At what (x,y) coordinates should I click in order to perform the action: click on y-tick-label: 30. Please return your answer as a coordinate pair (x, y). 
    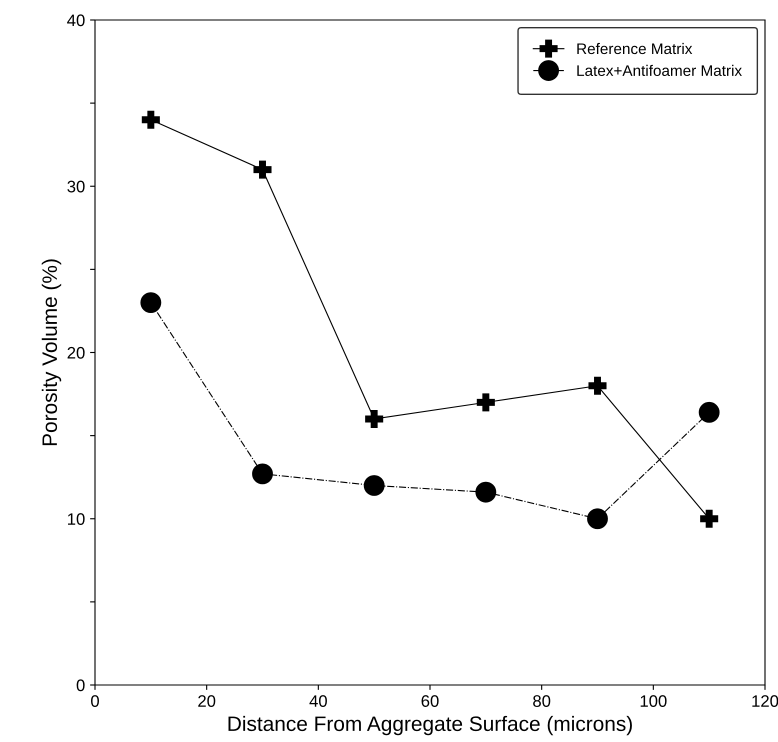
    Looking at the image, I should click on (76, 186).